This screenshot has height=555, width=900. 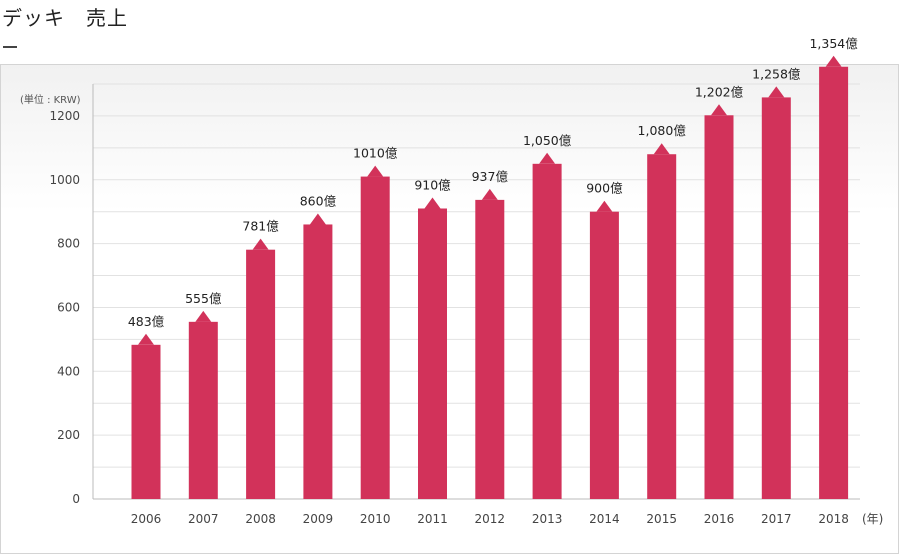 I want to click on bar-value-label: 483億, so click(x=146, y=321).